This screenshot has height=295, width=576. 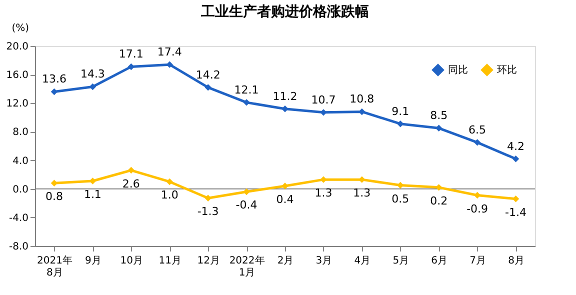 What do you see at coordinates (208, 261) in the screenshot?
I see `x-tick-label: 12月` at bounding box center [208, 261].